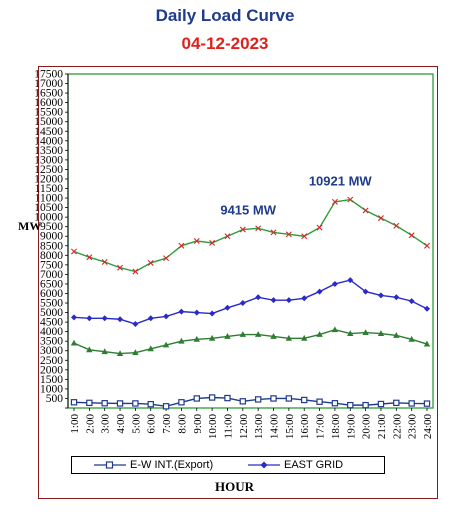 The image size is (450, 520). I want to click on y-tick-label: 16000, so click(48, 103).